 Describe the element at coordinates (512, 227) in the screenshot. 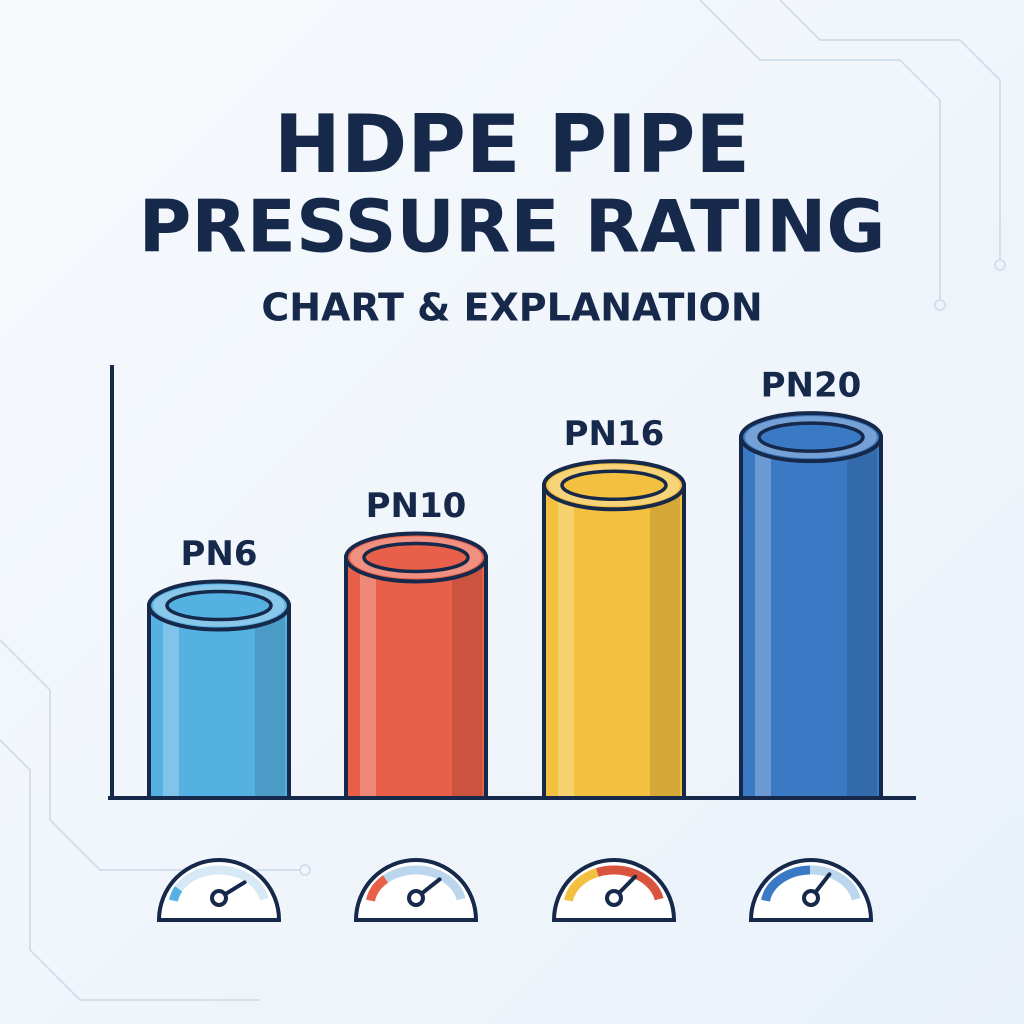

I see `chart-title-line2: PRESSURE RATING` at that location.